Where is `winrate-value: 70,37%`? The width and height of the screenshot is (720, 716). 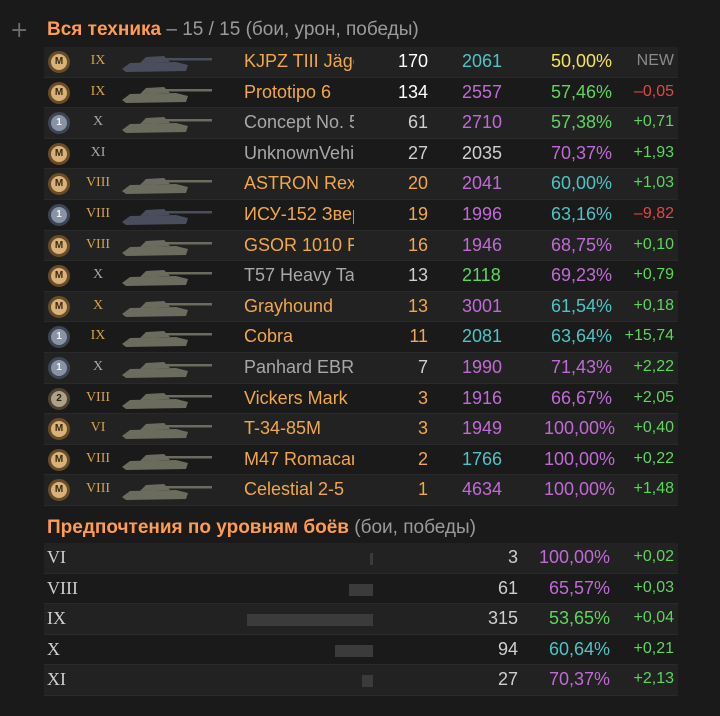
winrate-value: 70,37% is located at coordinates (579, 679).